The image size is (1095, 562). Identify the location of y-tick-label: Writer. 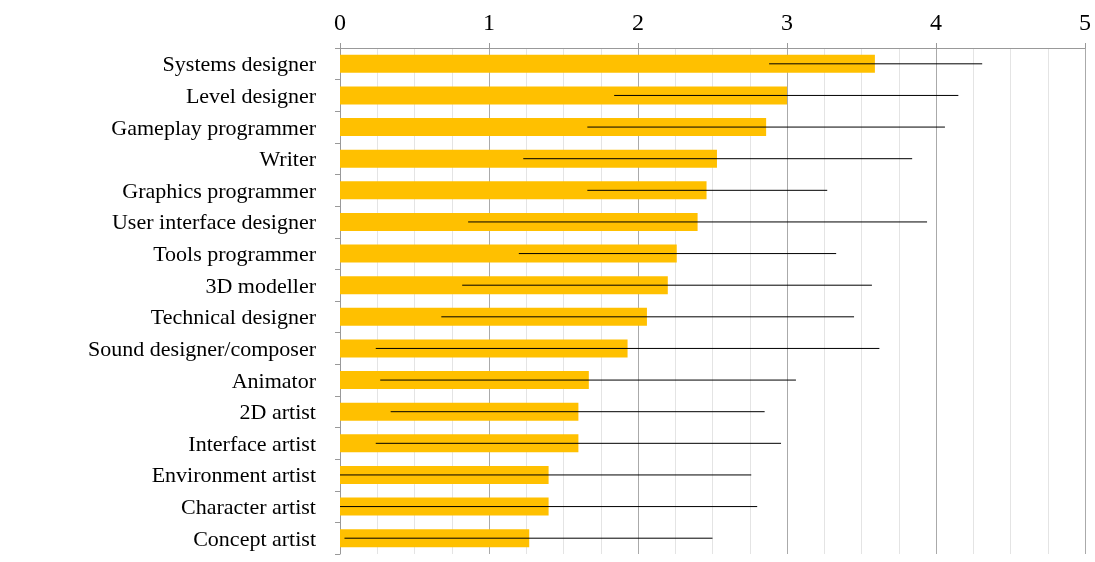
(288, 159).